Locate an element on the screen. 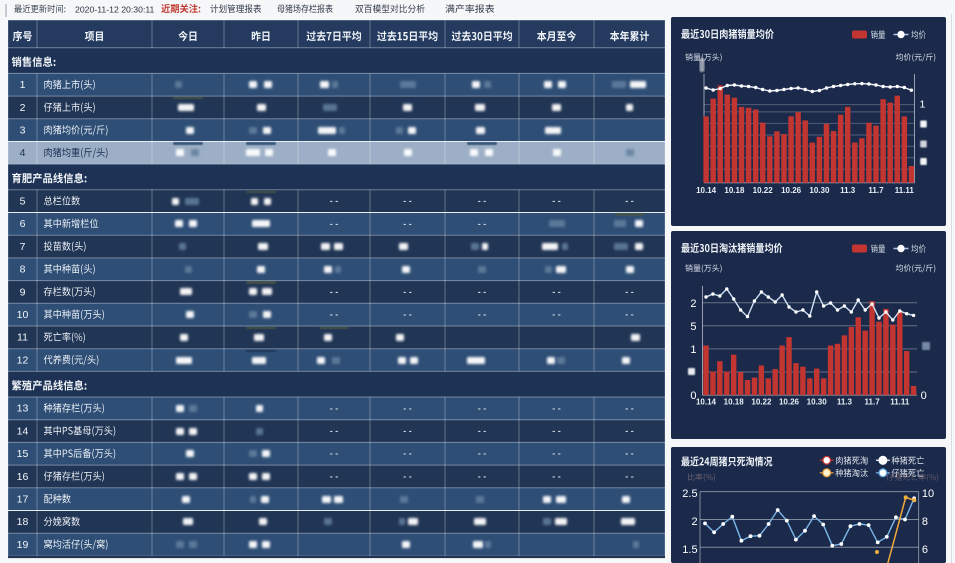  svg-text: 17 is located at coordinates (23, 500).